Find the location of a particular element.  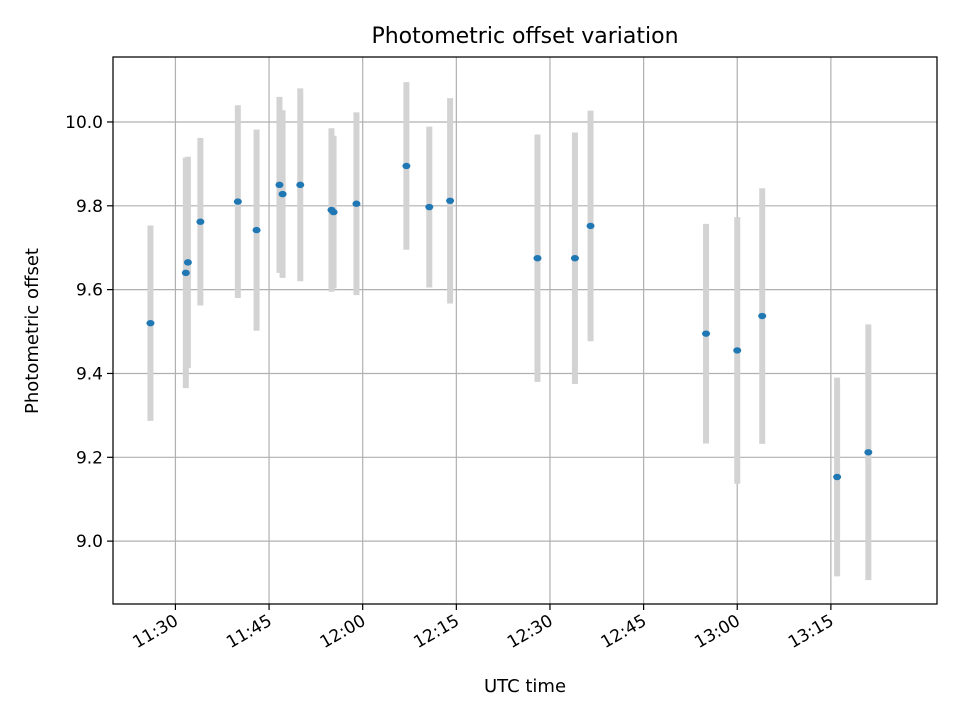

y-axis-ticks: 9.0 9.2 9.4 9.6 9.8 10.0 is located at coordinates (89, 332).